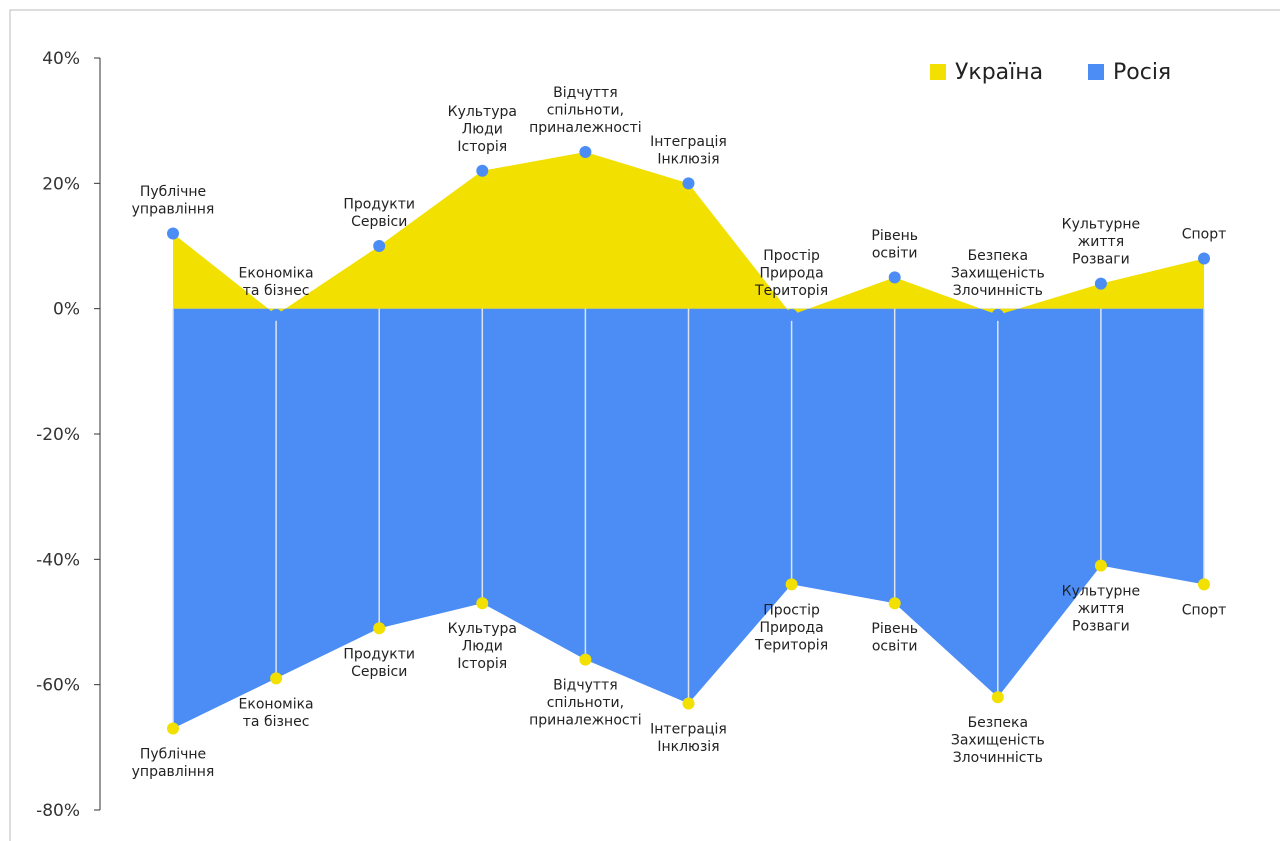 Image resolution: width=1280 pixels, height=841 pixels. What do you see at coordinates (1142, 72) in the screenshot?
I see `legend-label: Росія` at bounding box center [1142, 72].